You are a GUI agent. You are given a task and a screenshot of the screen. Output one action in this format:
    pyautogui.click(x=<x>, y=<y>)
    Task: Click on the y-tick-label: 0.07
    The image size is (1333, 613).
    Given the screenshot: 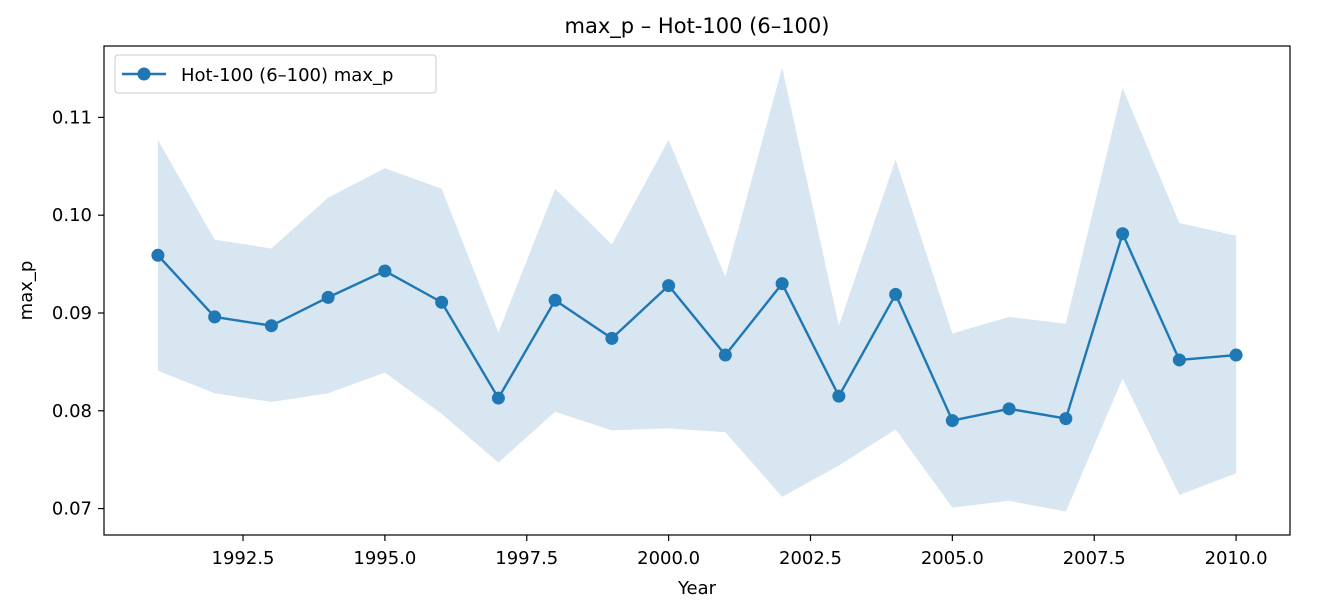 What is the action you would take?
    pyautogui.click(x=72, y=509)
    